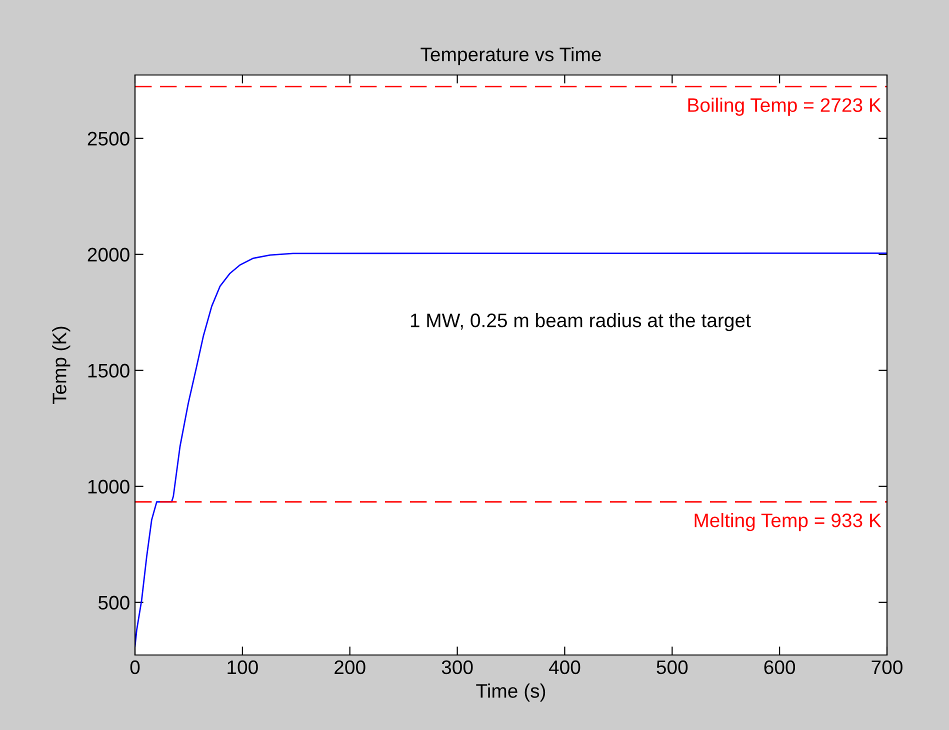 This screenshot has height=730, width=949. I want to click on ref-line-label: Boiling Temp = 2723 K, so click(785, 107).